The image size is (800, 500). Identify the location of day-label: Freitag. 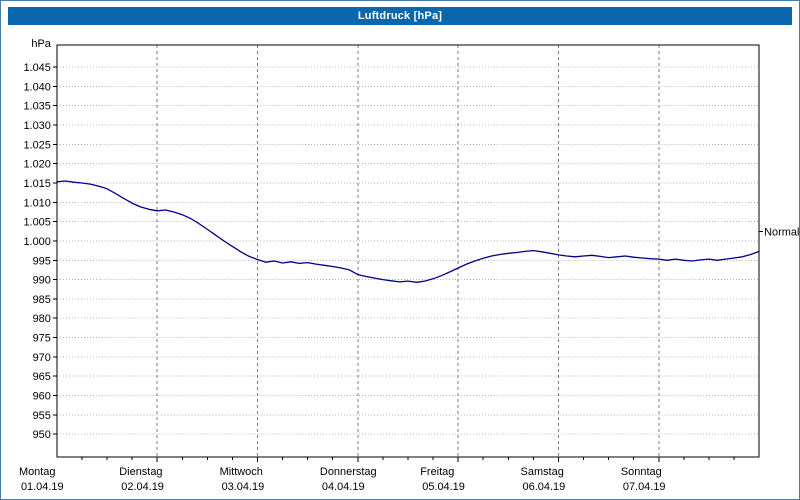
(437, 472).